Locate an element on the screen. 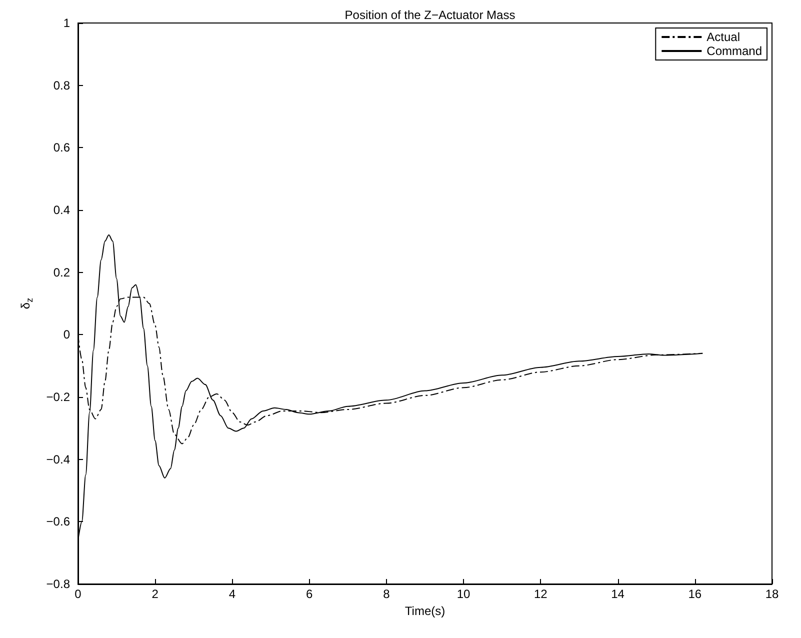  x-tick-label: 2 is located at coordinates (155, 594).